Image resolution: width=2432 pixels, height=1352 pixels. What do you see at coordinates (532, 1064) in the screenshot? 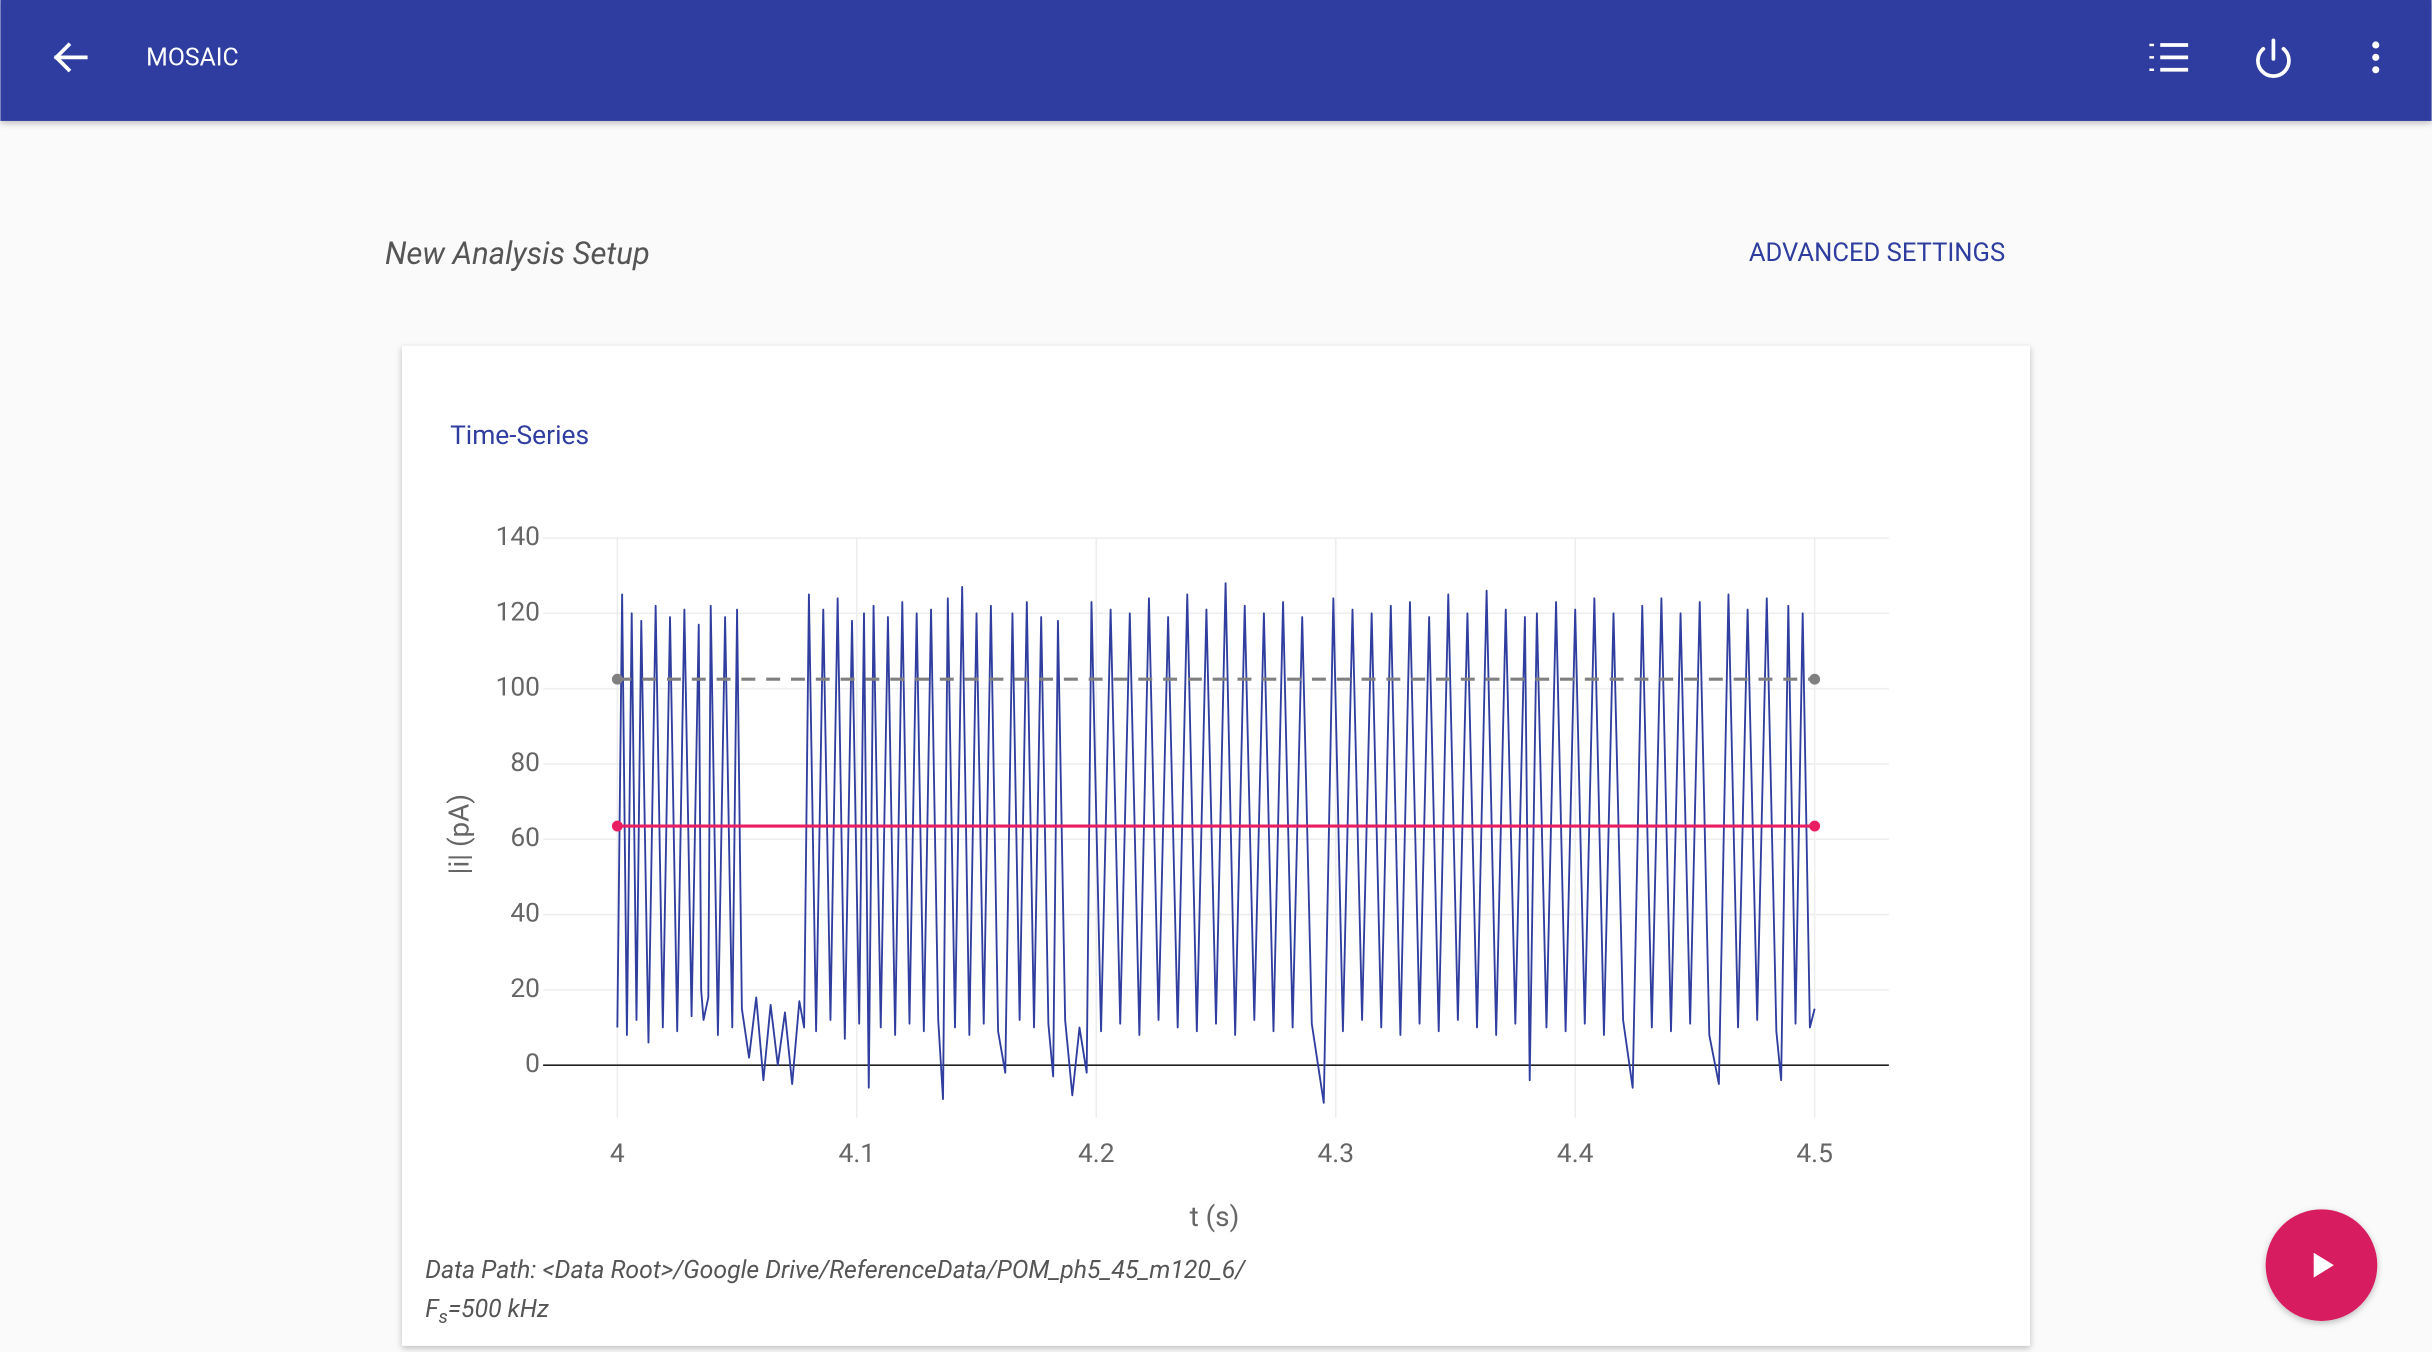
I see `y-tick-label: 0` at bounding box center [532, 1064].